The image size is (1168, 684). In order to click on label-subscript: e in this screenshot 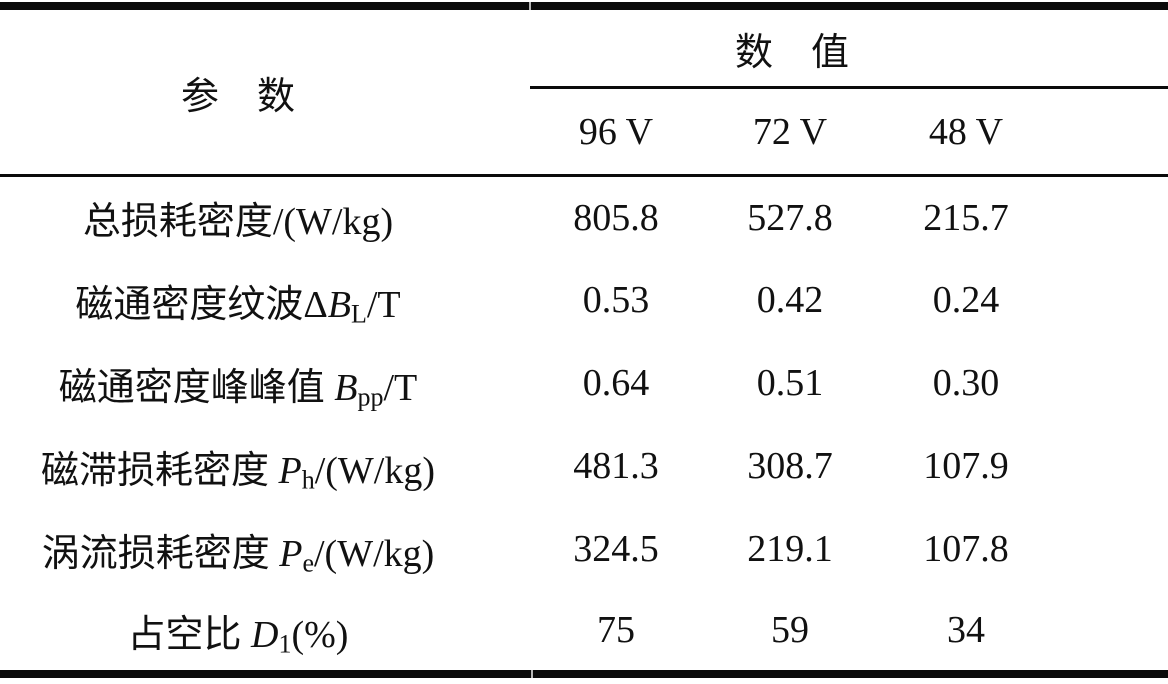, I will do `click(308, 563)`.